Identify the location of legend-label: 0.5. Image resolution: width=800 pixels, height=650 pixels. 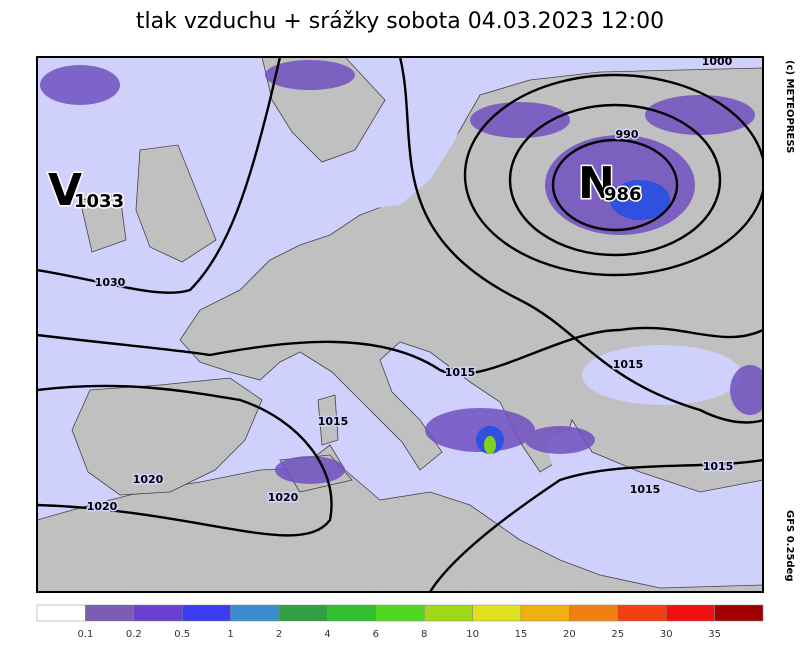
(182, 634).